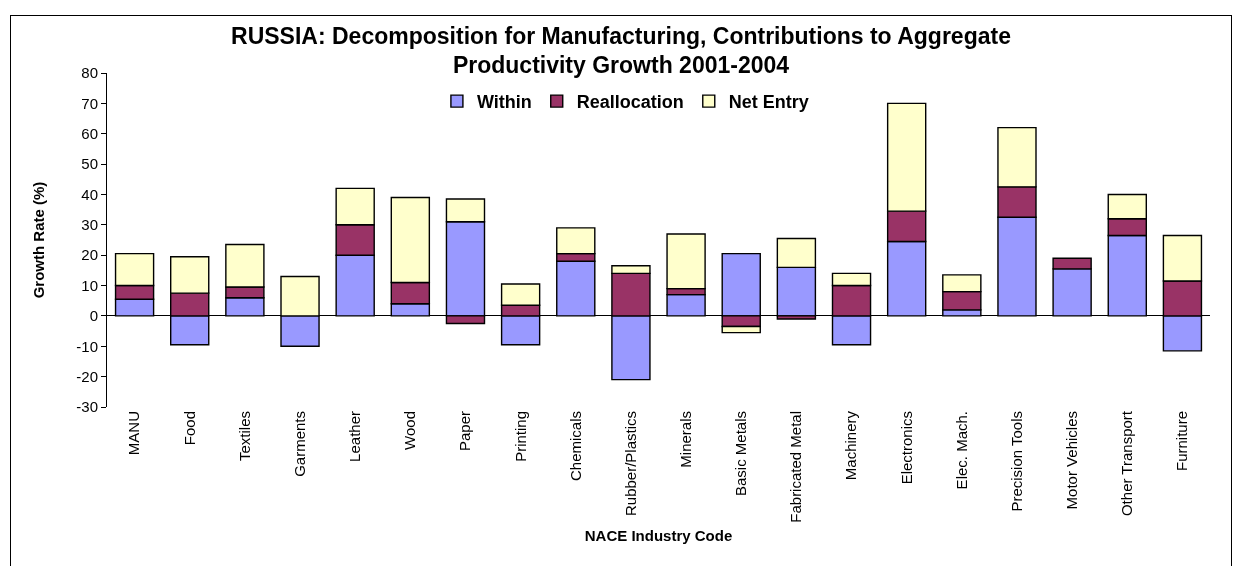 The image size is (1233, 566). What do you see at coordinates (134, 433) in the screenshot?
I see `x-tick-label: MANU` at bounding box center [134, 433].